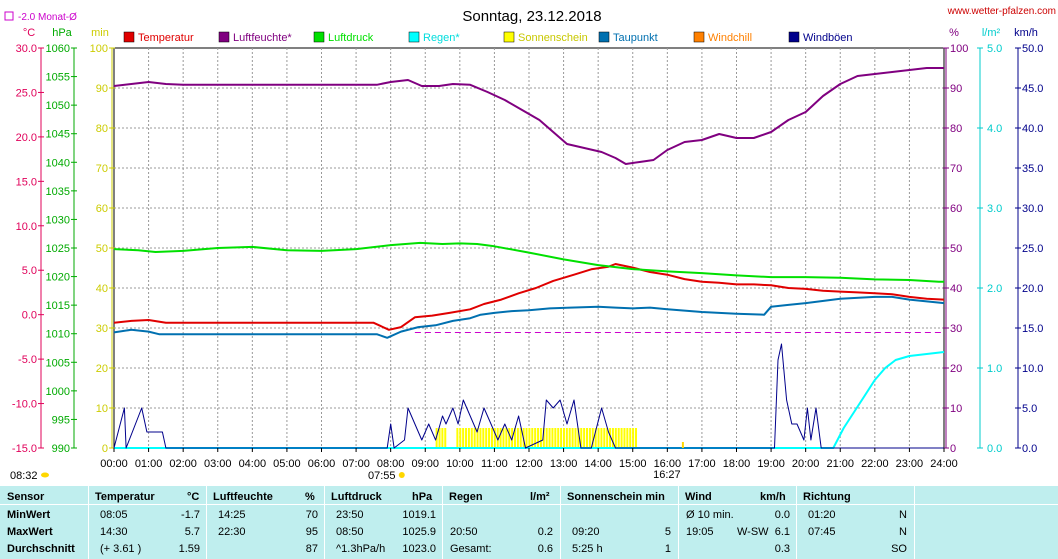 The width and height of the screenshot is (1058, 559). What do you see at coordinates (26, 497) in the screenshot?
I see `stats-header-sensor: Sensor` at bounding box center [26, 497].